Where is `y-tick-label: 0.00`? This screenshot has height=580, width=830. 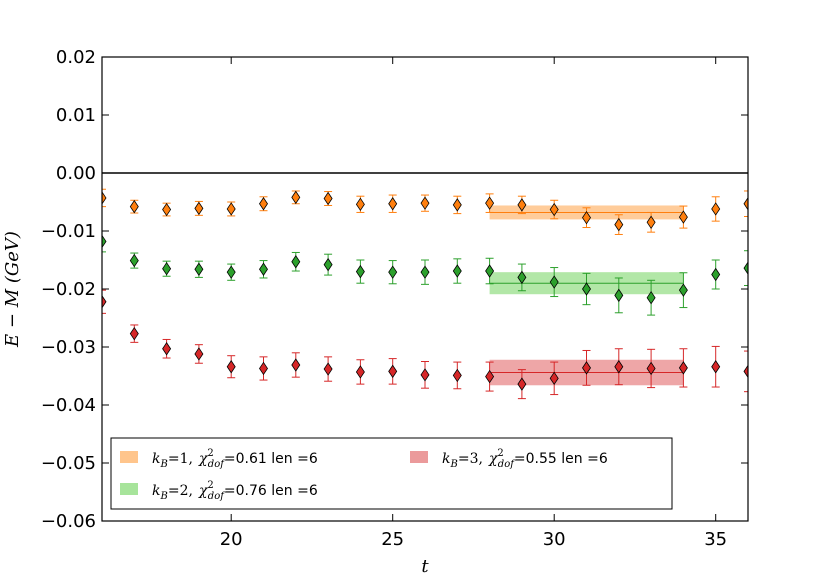 y-tick-label: 0.00 is located at coordinates (76, 173).